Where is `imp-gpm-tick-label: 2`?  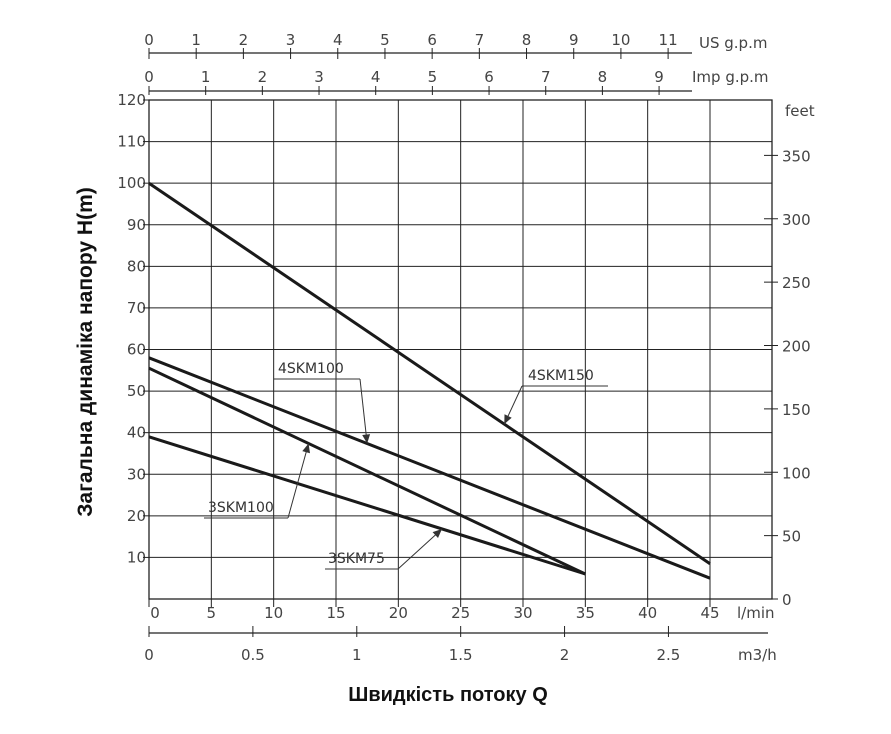
imp-gpm-tick-label: 2 is located at coordinates (263, 77).